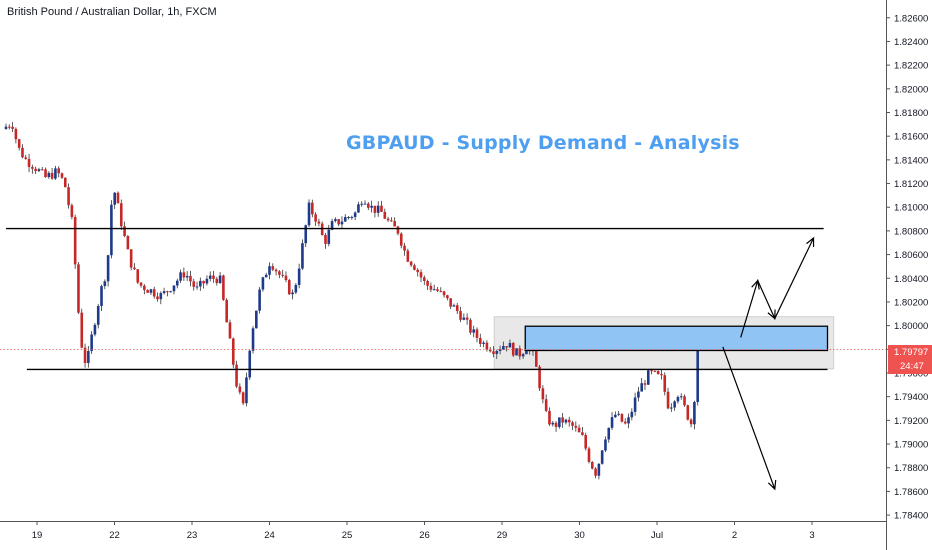 The image size is (932, 550). I want to click on price-tick-label: 1.78800, so click(911, 468).